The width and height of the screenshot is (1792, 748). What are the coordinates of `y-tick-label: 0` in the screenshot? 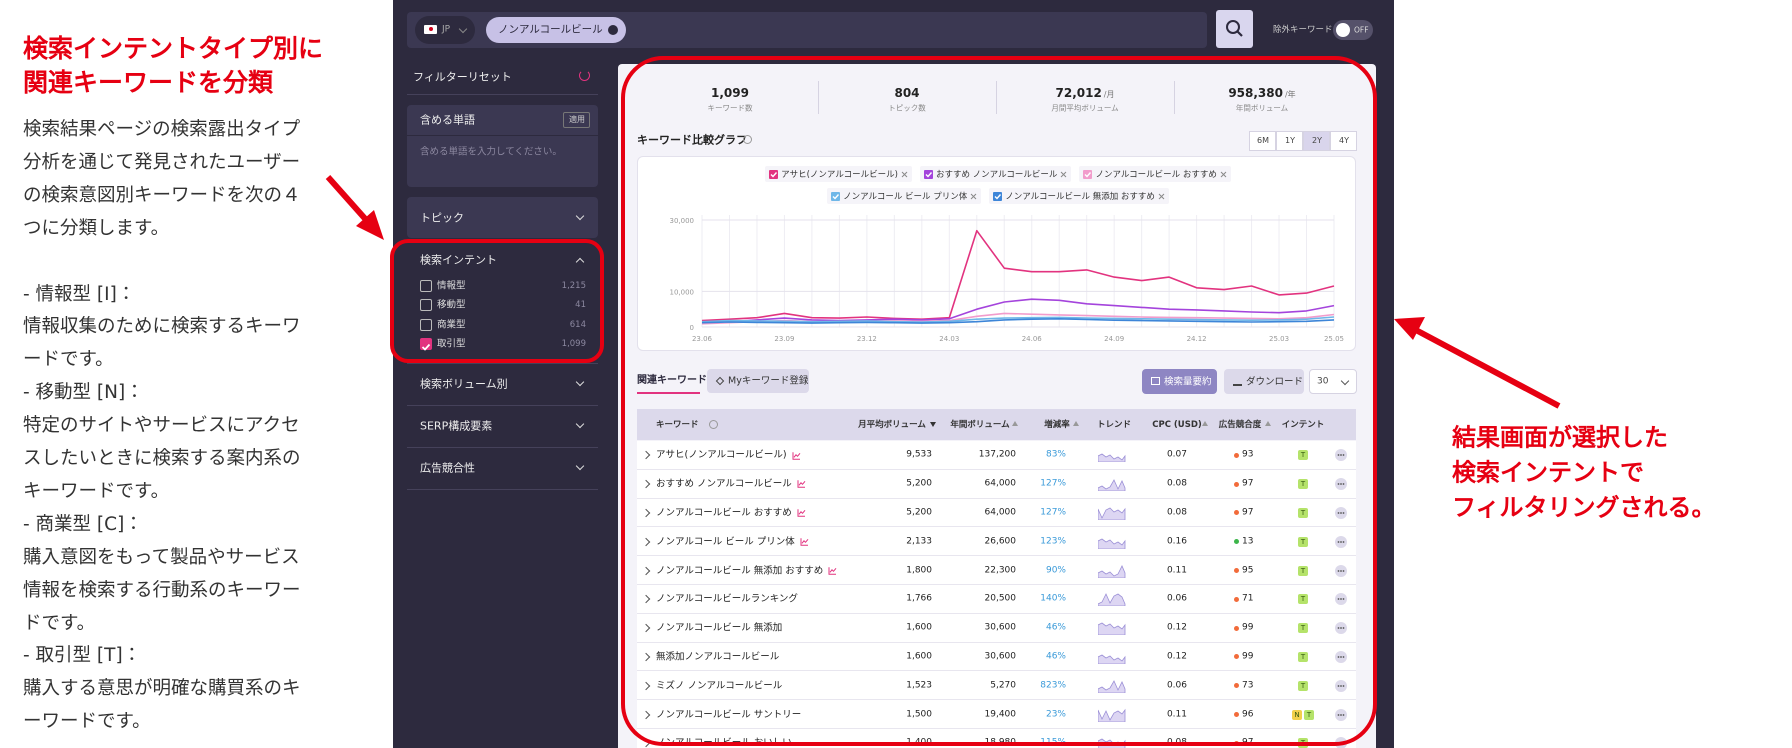 It's located at (692, 328).